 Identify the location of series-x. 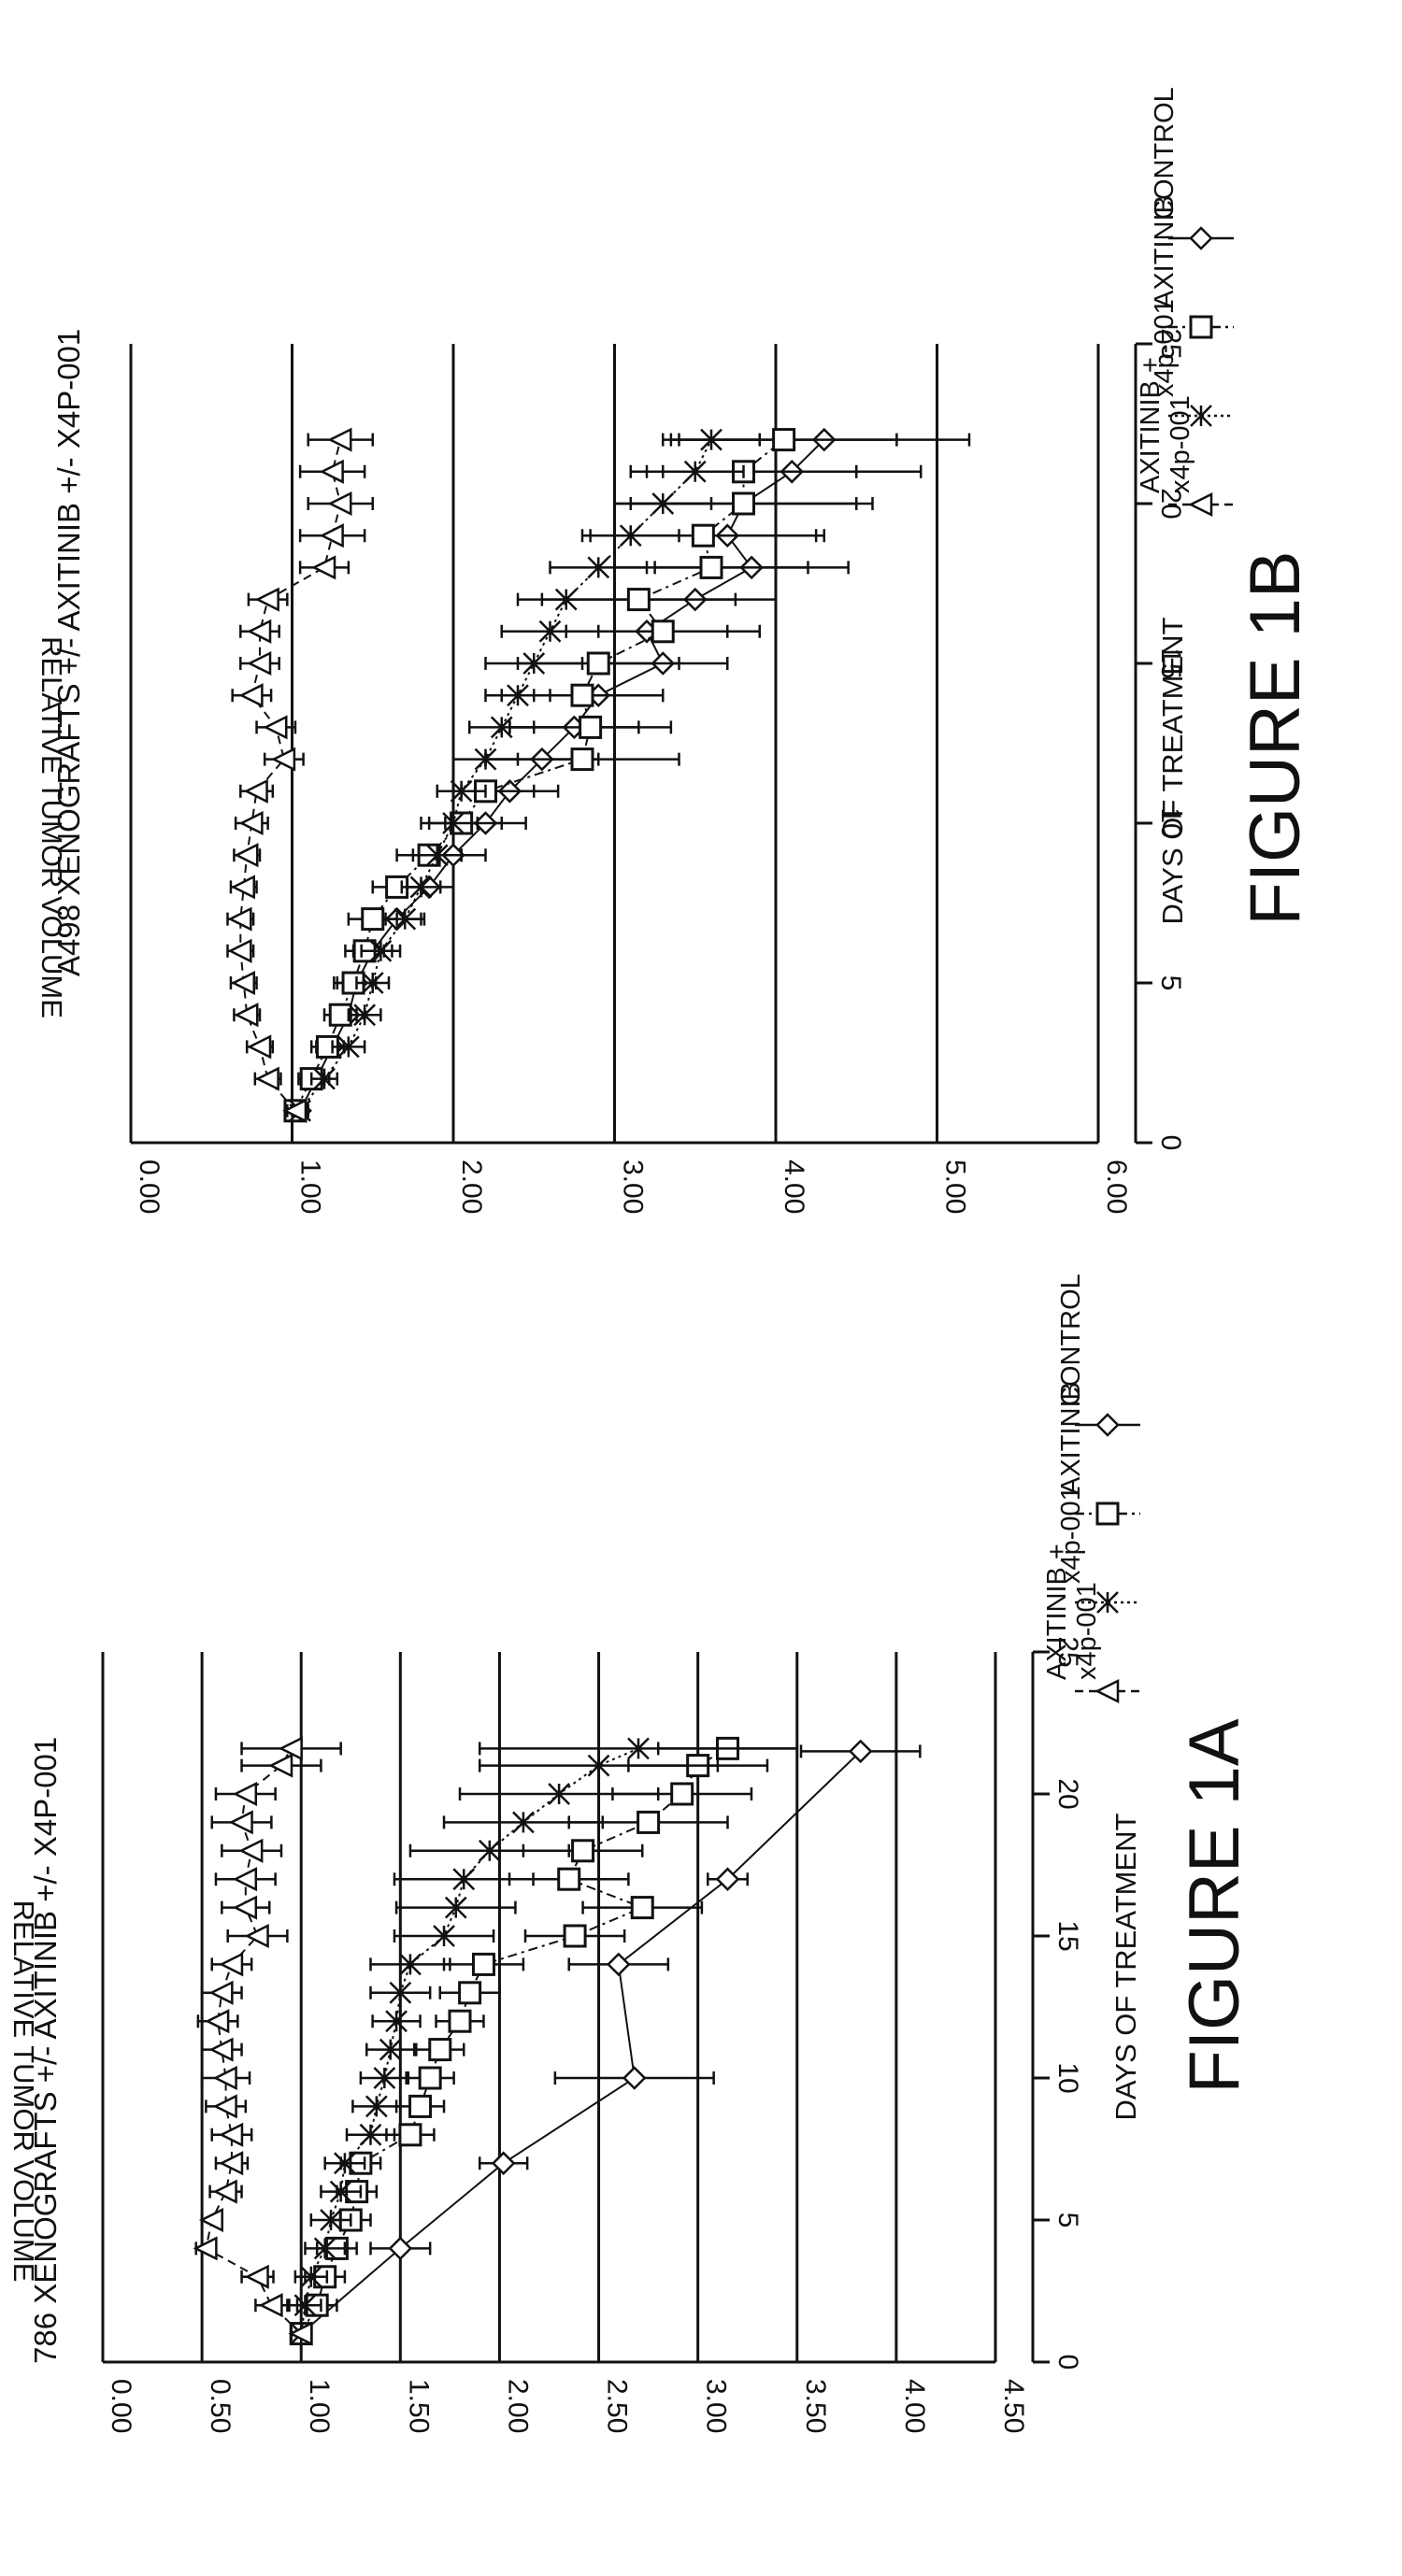
(542, 2041).